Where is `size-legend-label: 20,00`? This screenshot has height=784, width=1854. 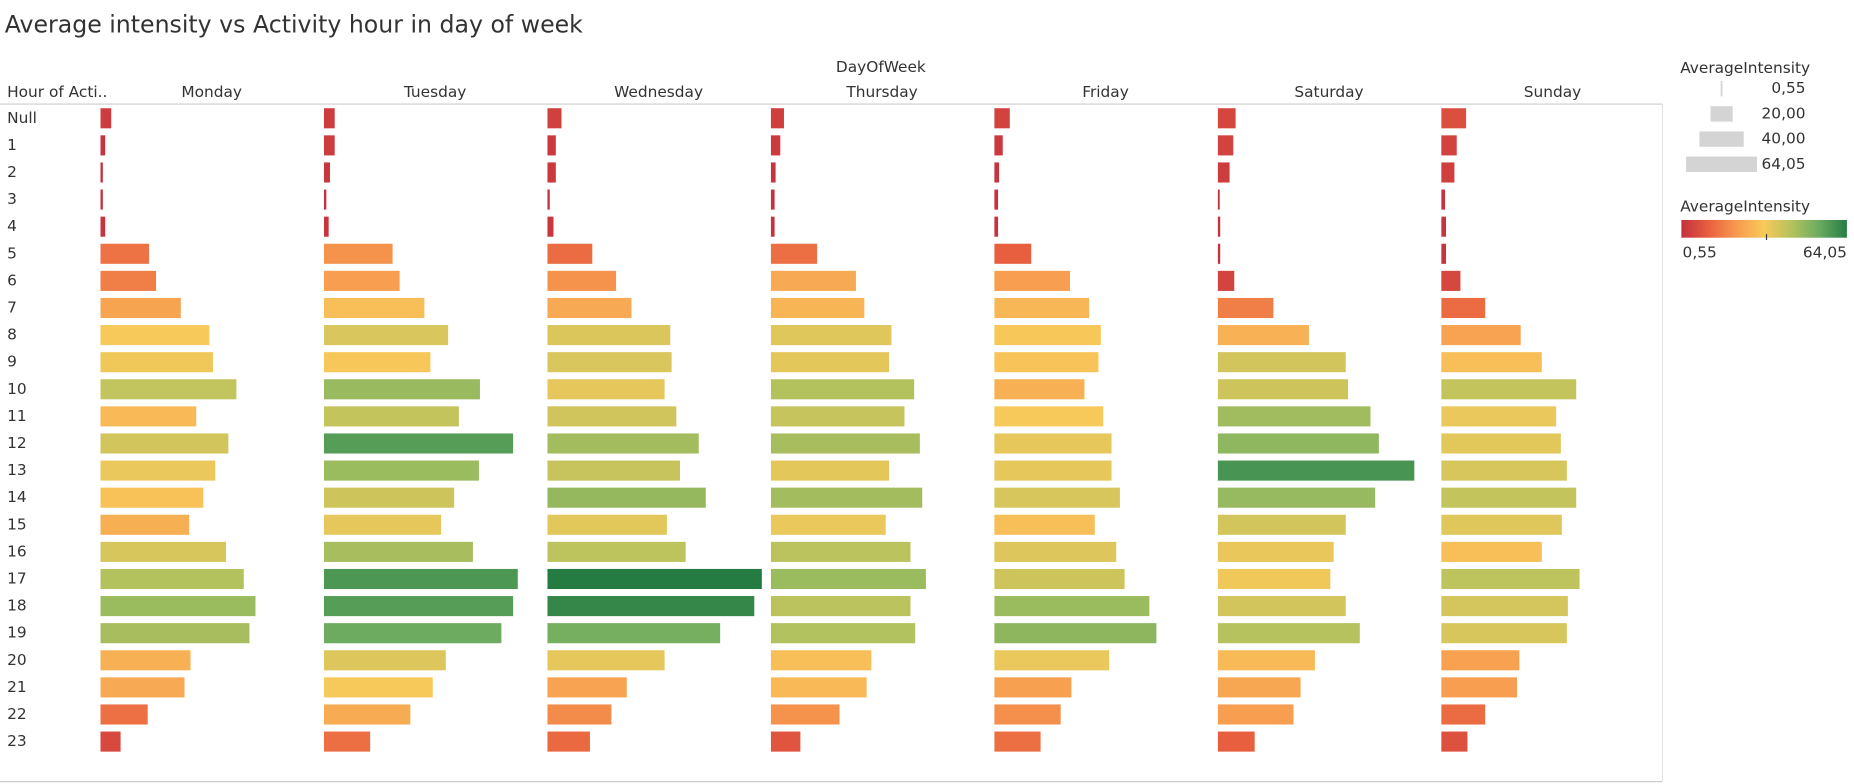 size-legend-label: 20,00 is located at coordinates (1784, 113).